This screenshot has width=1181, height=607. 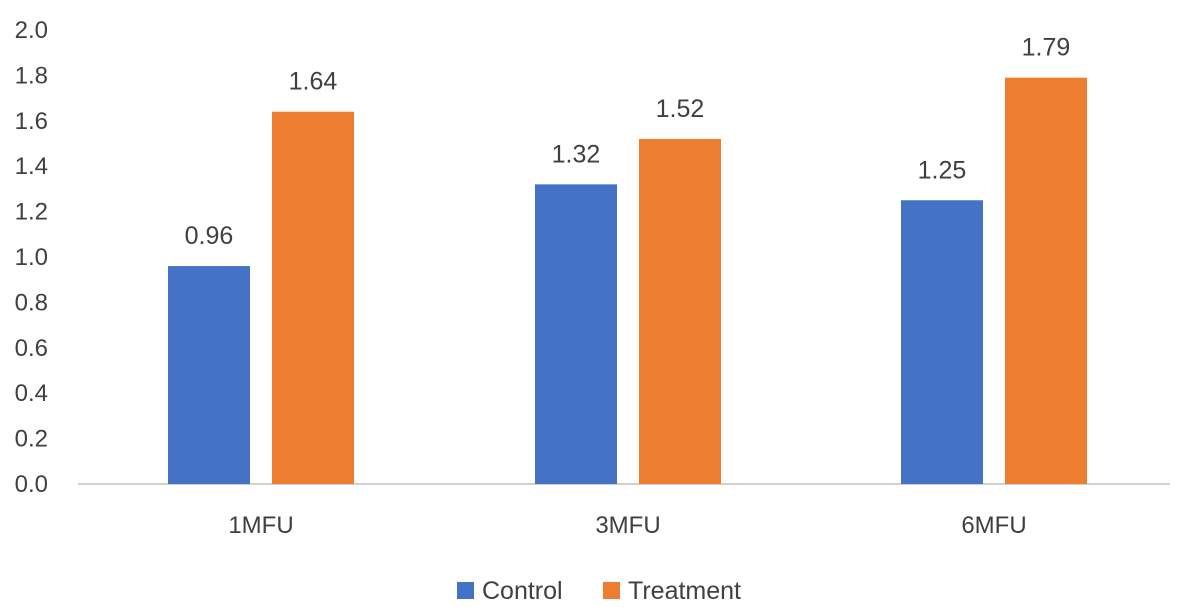 I want to click on y-tick-label: 0.4, so click(x=31, y=393).